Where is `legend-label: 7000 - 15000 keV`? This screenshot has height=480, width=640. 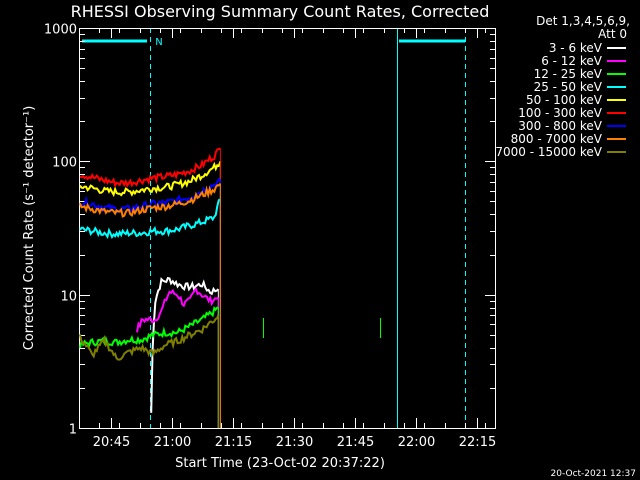
legend-label: 7000 - 15000 keV is located at coordinates (548, 152).